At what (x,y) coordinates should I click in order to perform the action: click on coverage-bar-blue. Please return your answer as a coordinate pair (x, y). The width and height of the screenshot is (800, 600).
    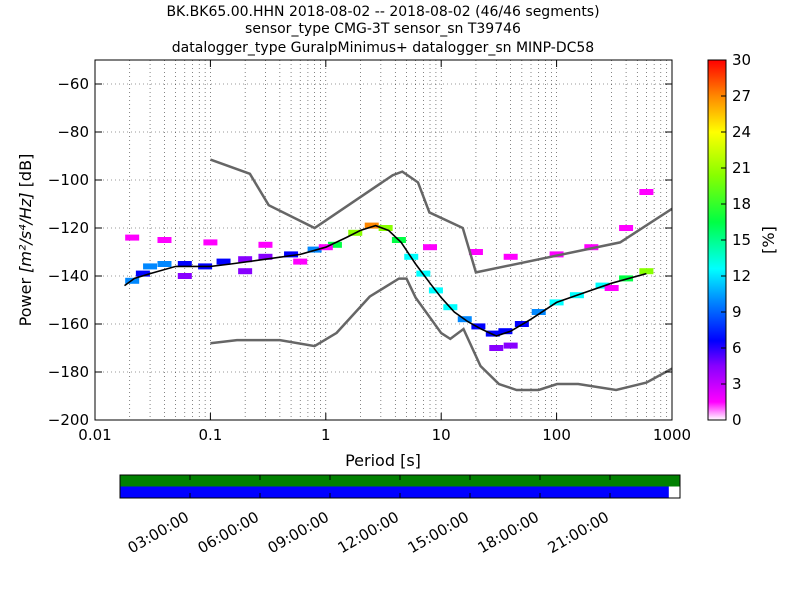
    Looking at the image, I should click on (394, 492).